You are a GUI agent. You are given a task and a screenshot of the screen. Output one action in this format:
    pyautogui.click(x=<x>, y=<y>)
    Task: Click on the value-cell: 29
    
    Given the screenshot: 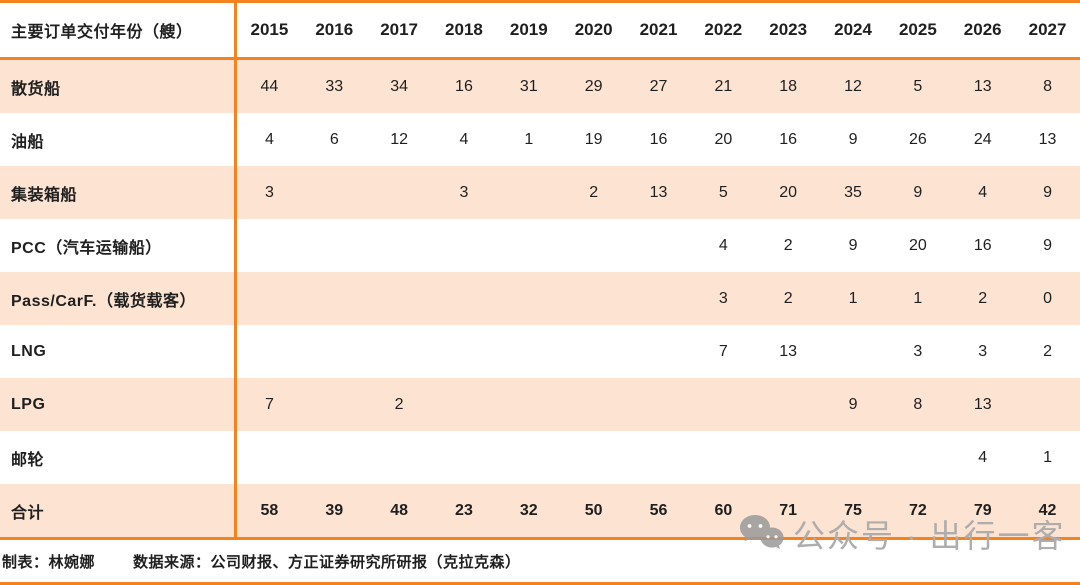 What is the action you would take?
    pyautogui.click(x=593, y=86)
    